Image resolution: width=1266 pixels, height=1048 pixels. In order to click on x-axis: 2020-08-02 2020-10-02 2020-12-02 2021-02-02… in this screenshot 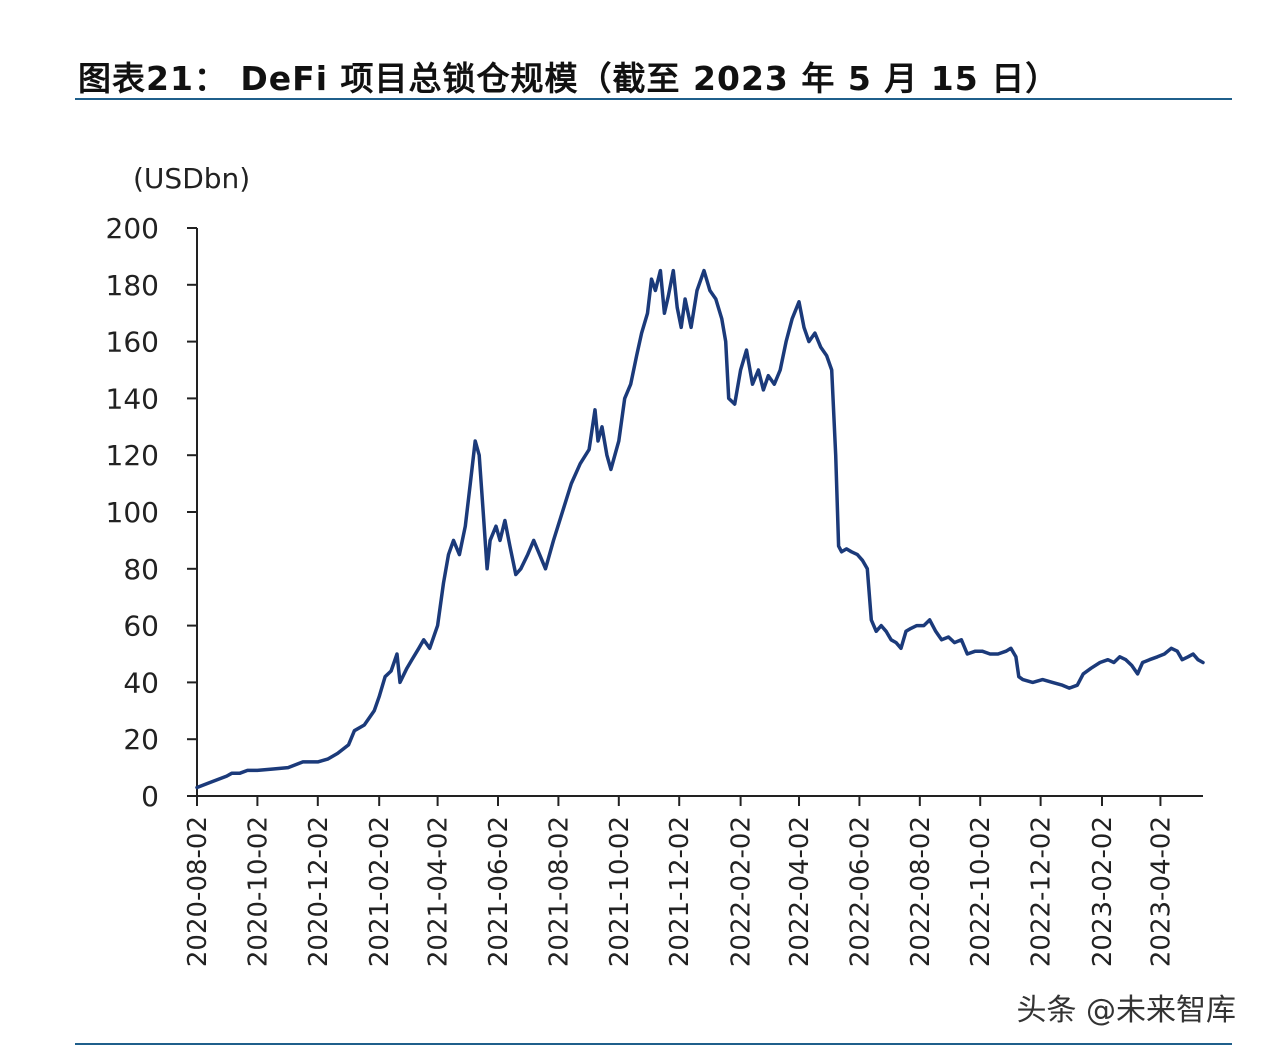, I will do `click(693, 881)`.